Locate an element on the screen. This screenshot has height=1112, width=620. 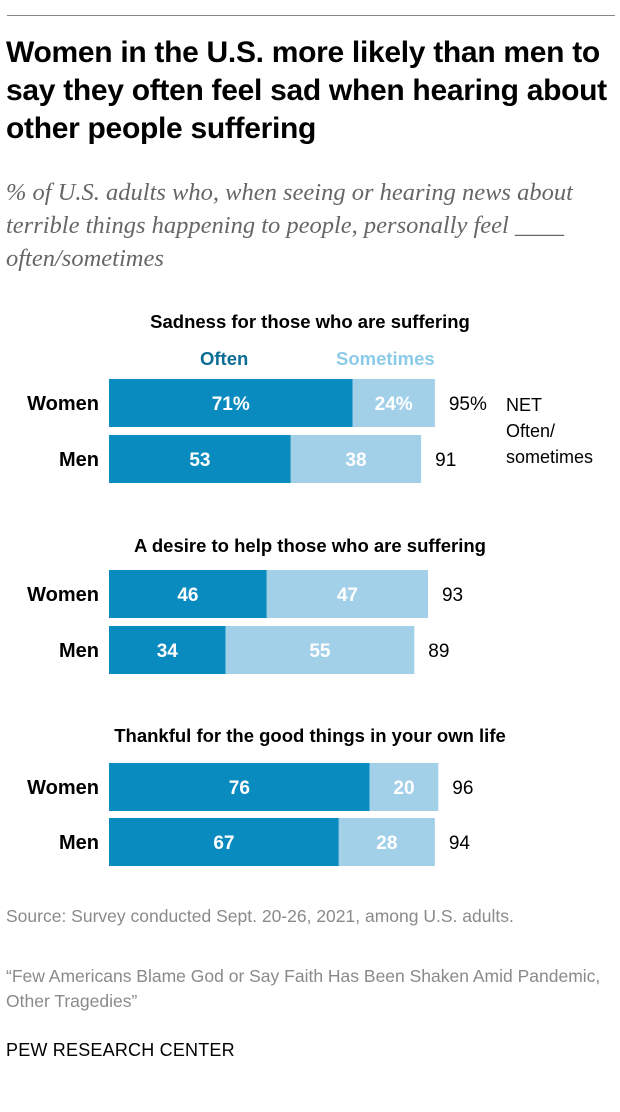
net-label: NET Often/ sometimes is located at coordinates (549, 431).